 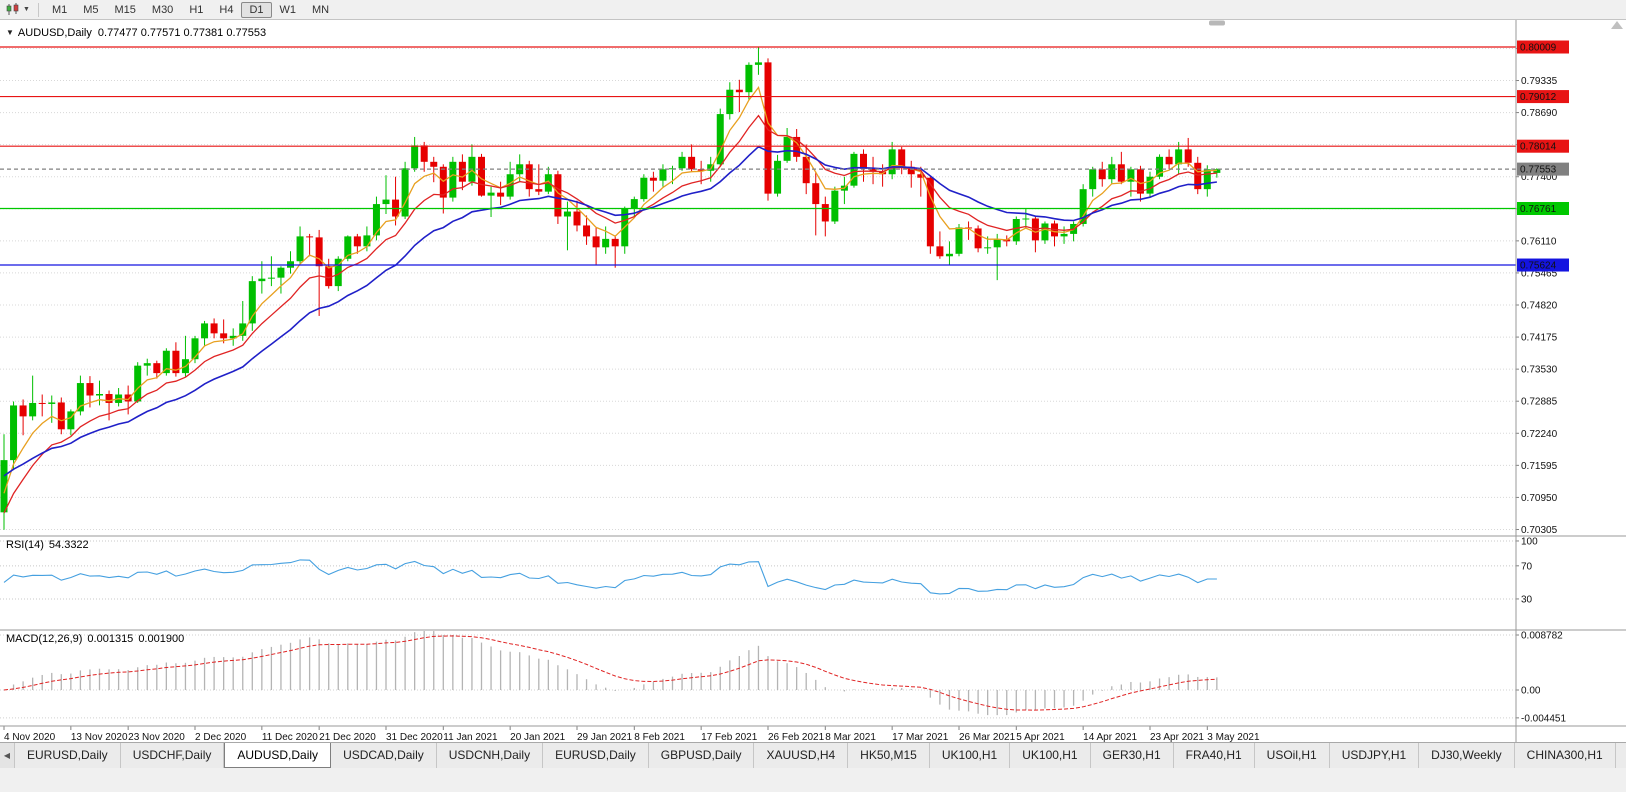 I want to click on svg-text: 4 Nov 2020, so click(x=30, y=737).